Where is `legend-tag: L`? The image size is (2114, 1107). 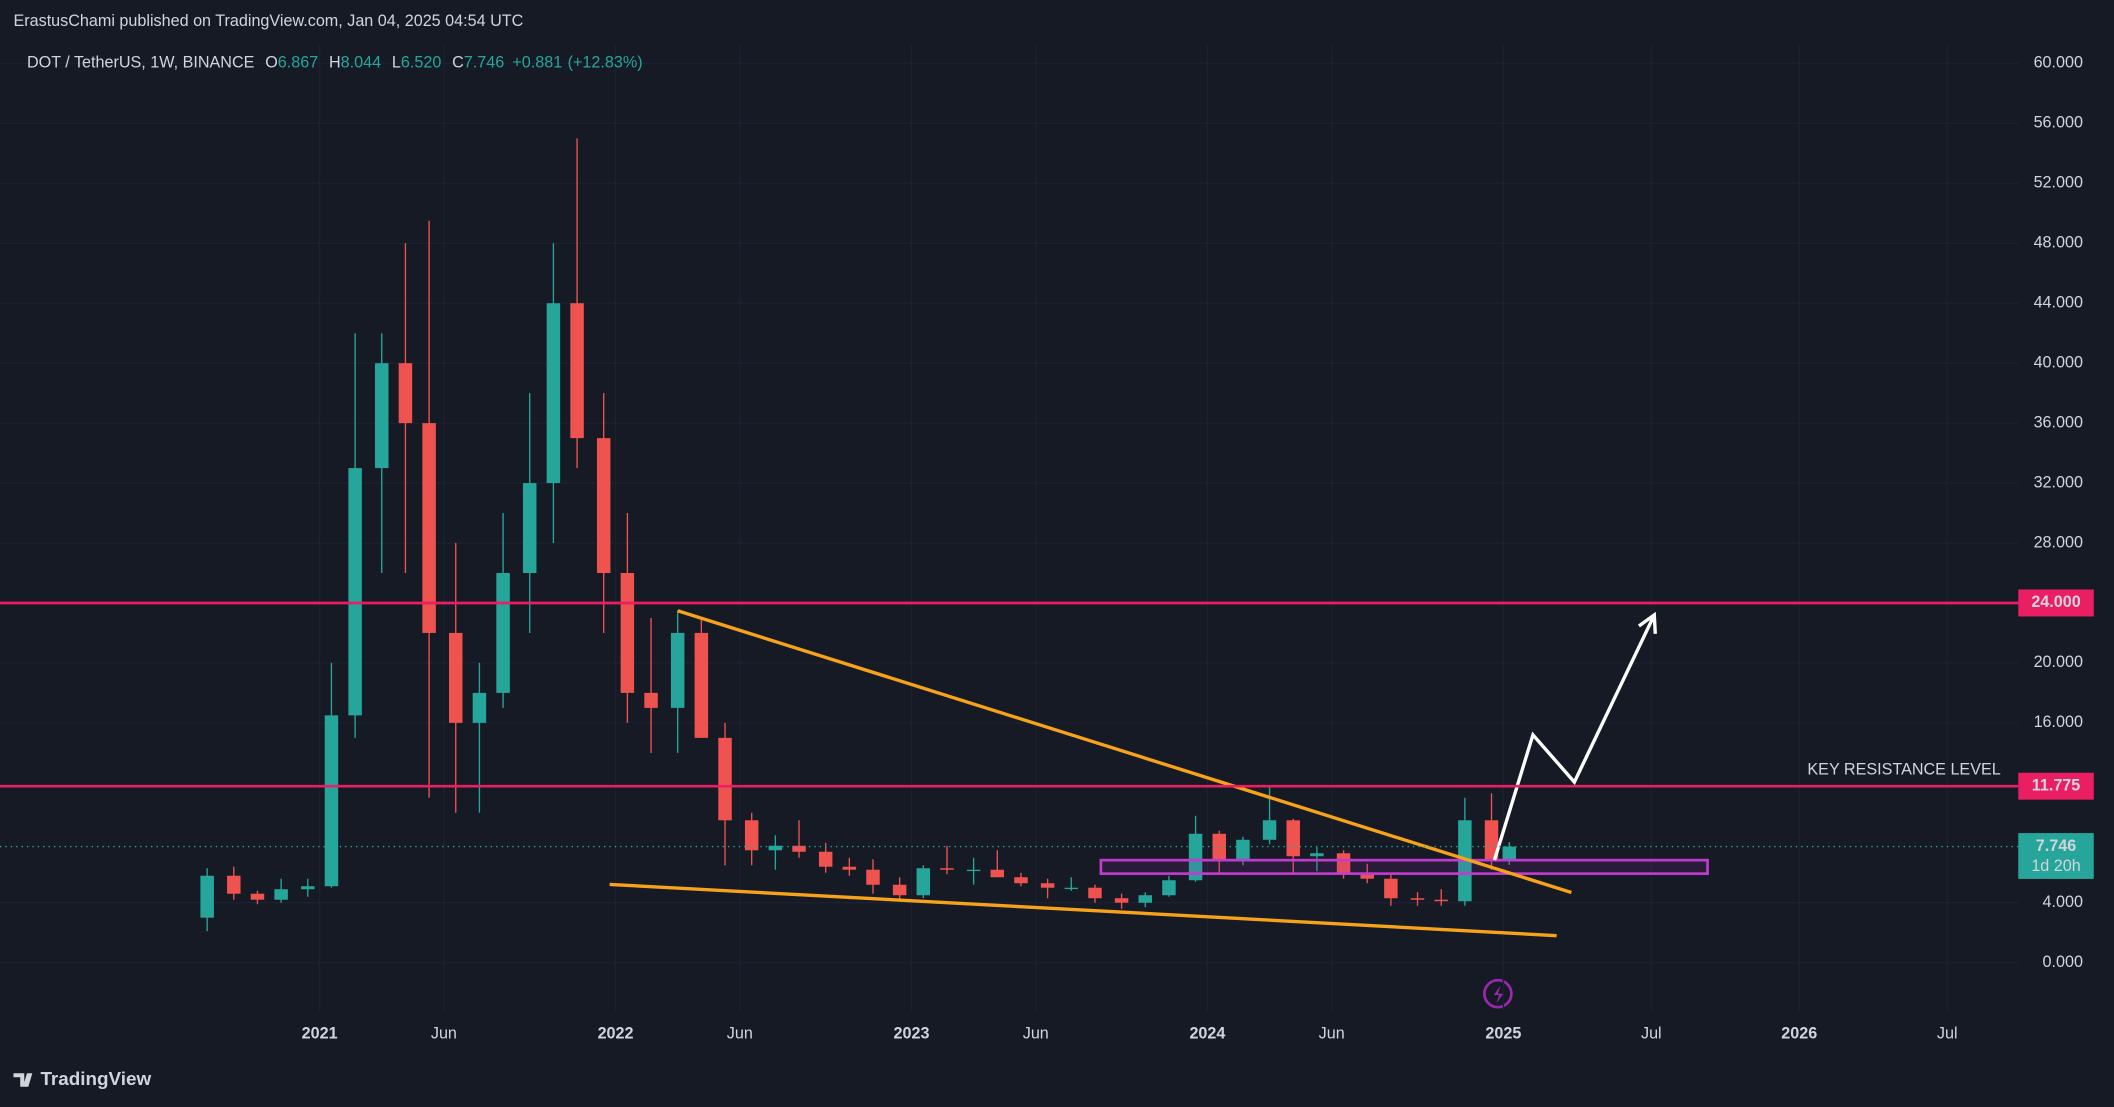
legend-tag: L is located at coordinates (396, 63).